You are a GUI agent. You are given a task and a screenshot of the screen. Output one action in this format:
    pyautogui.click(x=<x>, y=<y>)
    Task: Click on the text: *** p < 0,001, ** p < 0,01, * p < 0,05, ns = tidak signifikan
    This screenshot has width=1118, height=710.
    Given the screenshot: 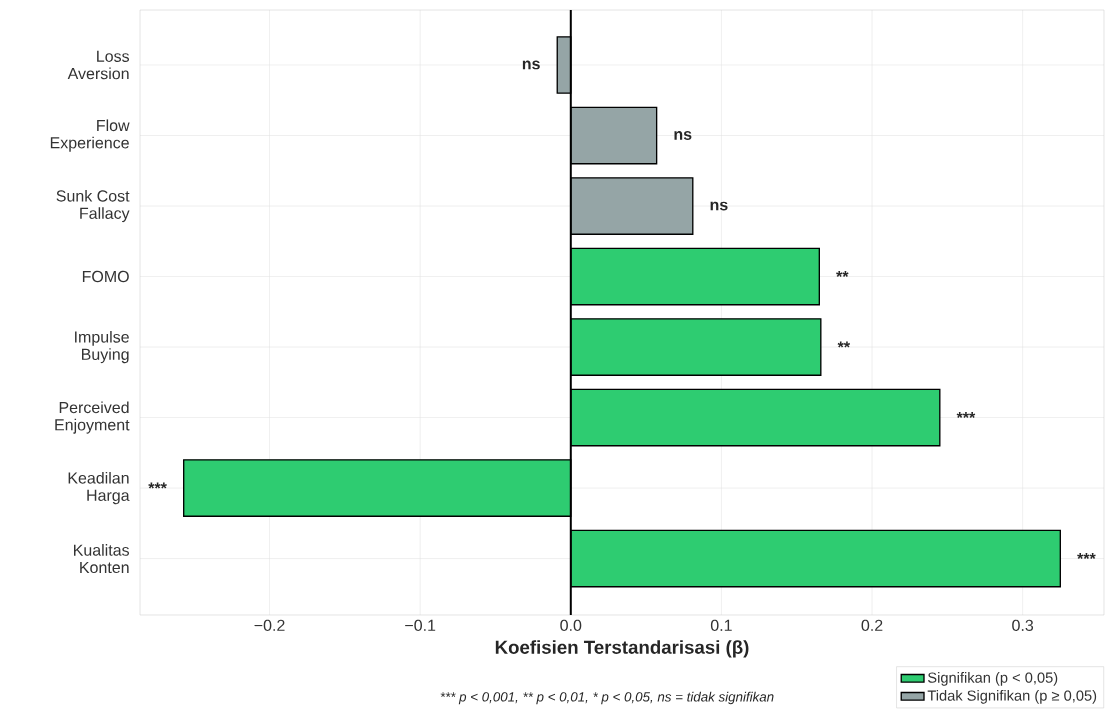 What is the action you would take?
    pyautogui.click(x=607, y=698)
    